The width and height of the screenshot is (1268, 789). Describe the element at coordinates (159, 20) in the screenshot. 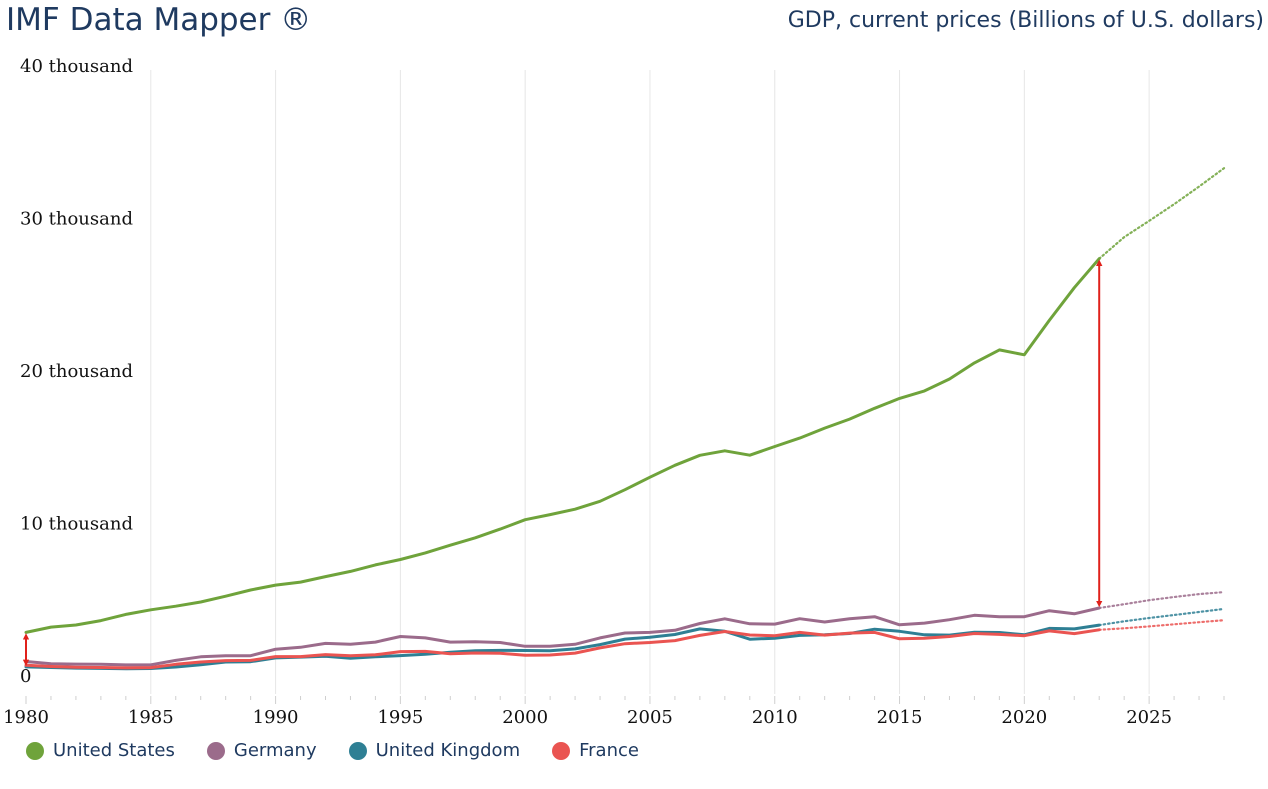

I see `app-title: IMF Data Mapper ®` at that location.